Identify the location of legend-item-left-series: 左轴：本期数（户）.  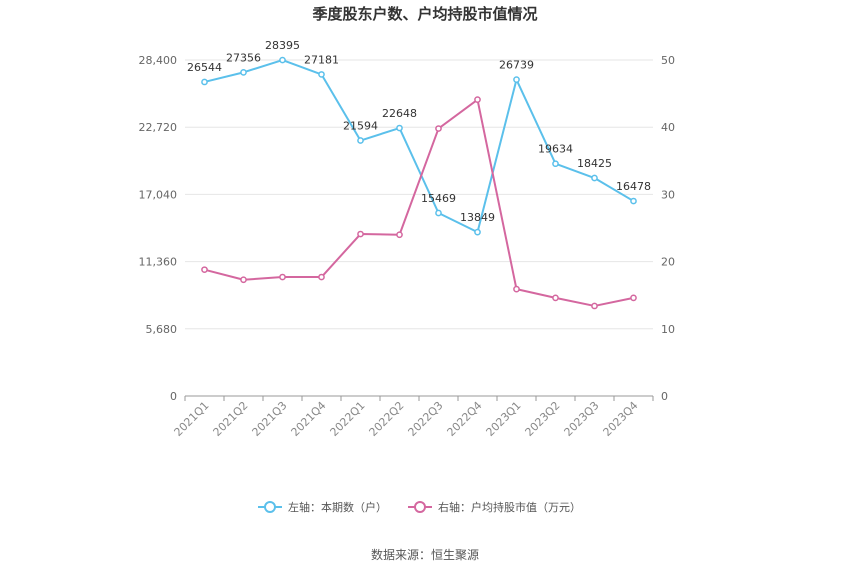
(322, 507).